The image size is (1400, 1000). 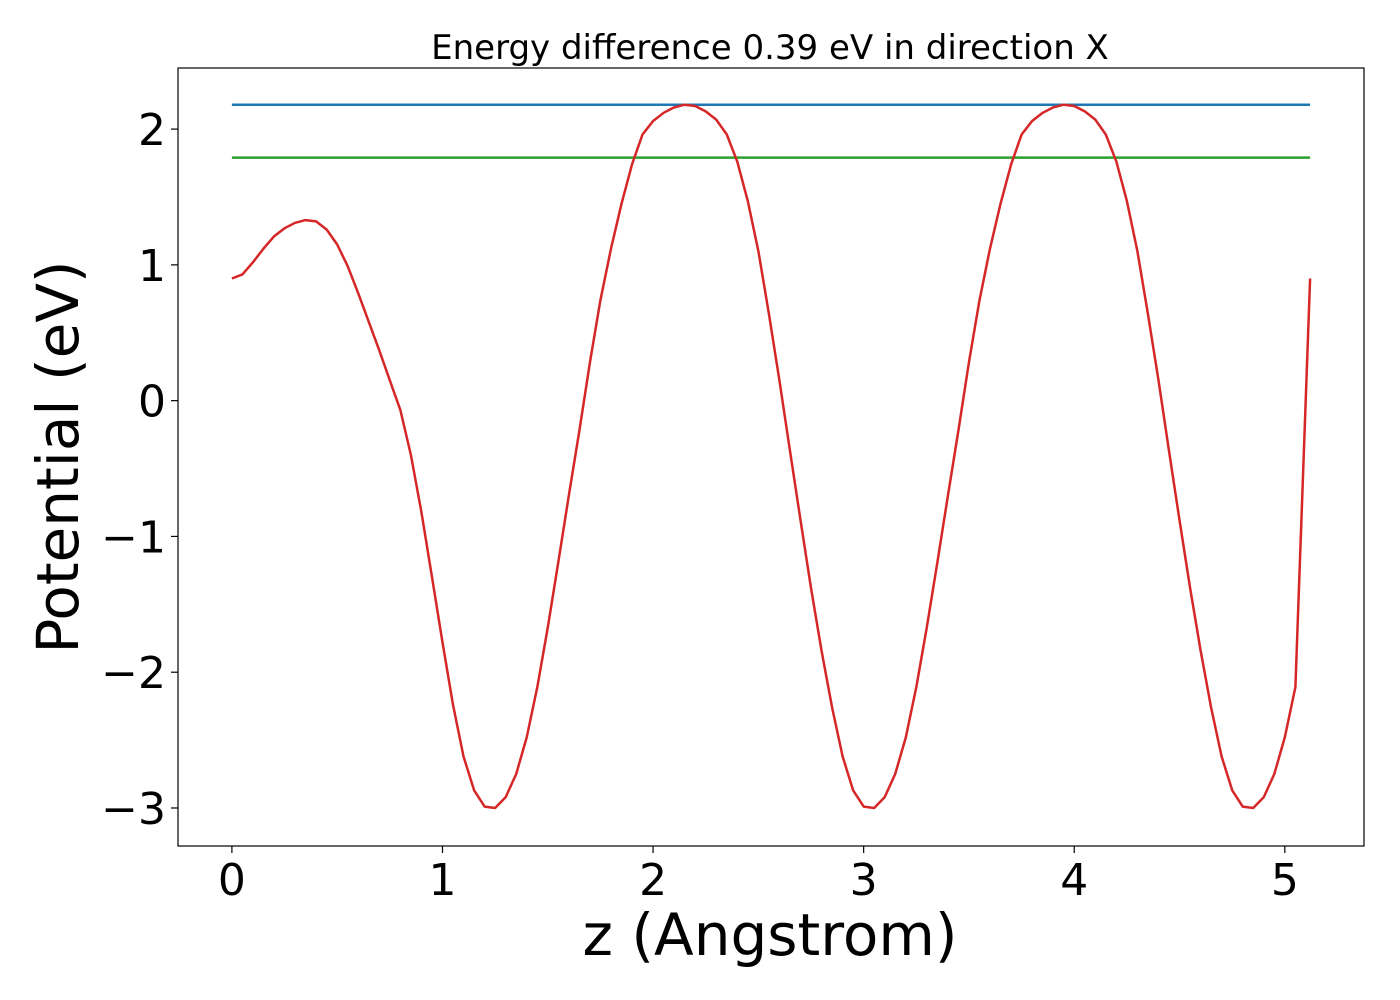 What do you see at coordinates (232, 880) in the screenshot?
I see `x-tick-label: 0` at bounding box center [232, 880].